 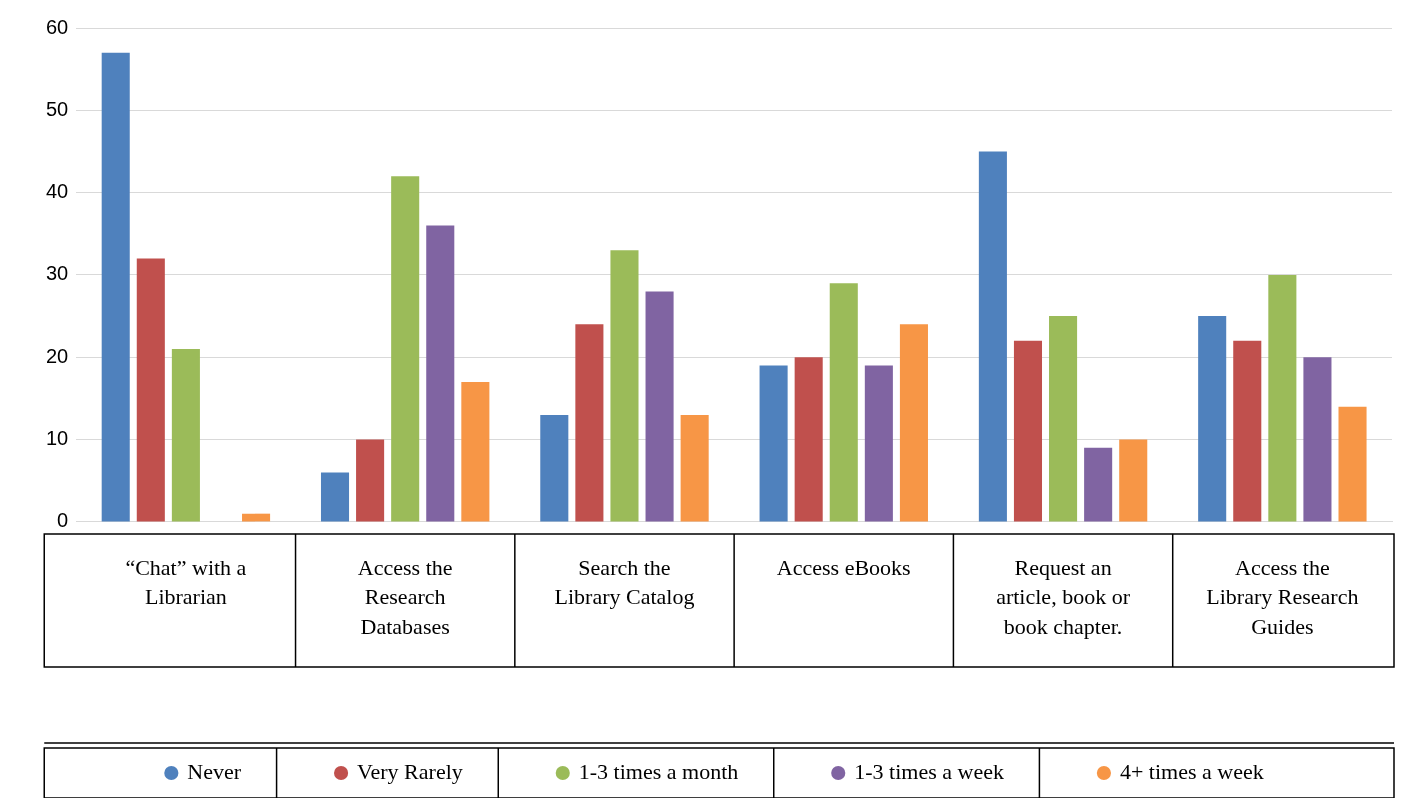 What do you see at coordinates (57, 273) in the screenshot?
I see `y-tick-label: 30` at bounding box center [57, 273].